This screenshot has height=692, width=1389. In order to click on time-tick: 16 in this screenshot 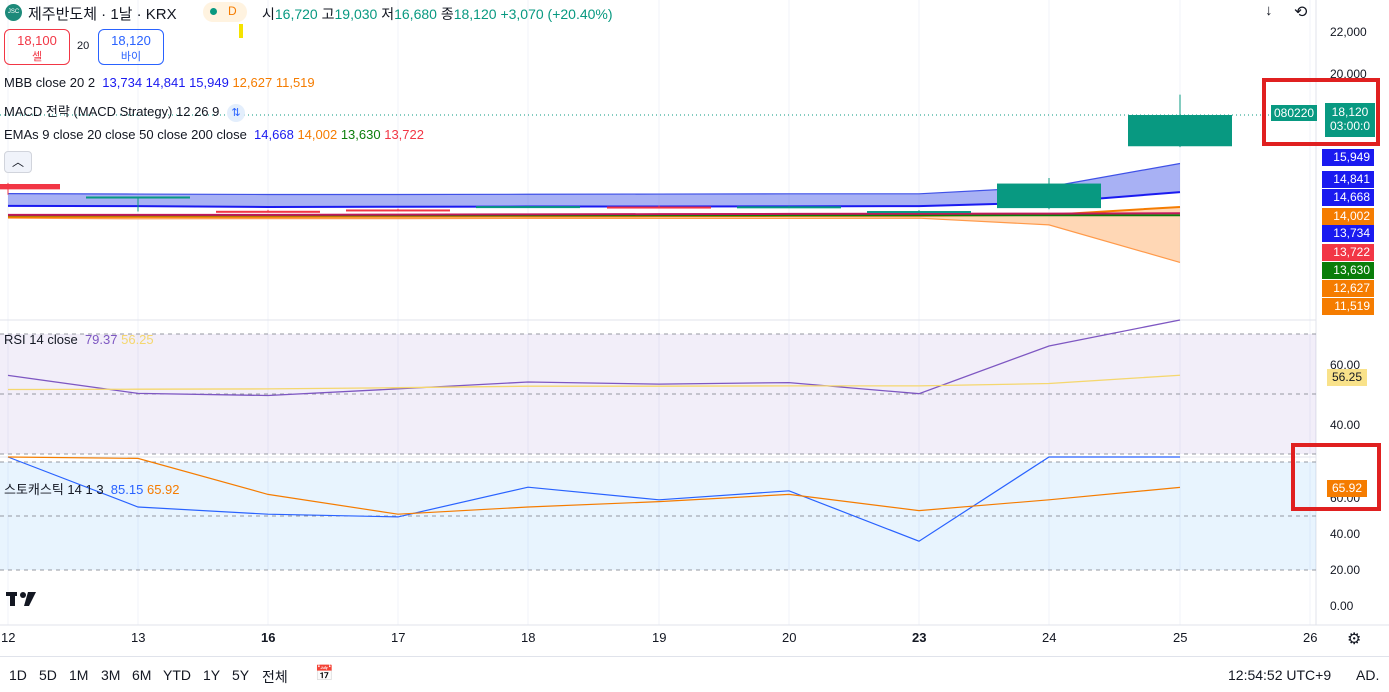, I will do `click(268, 637)`.